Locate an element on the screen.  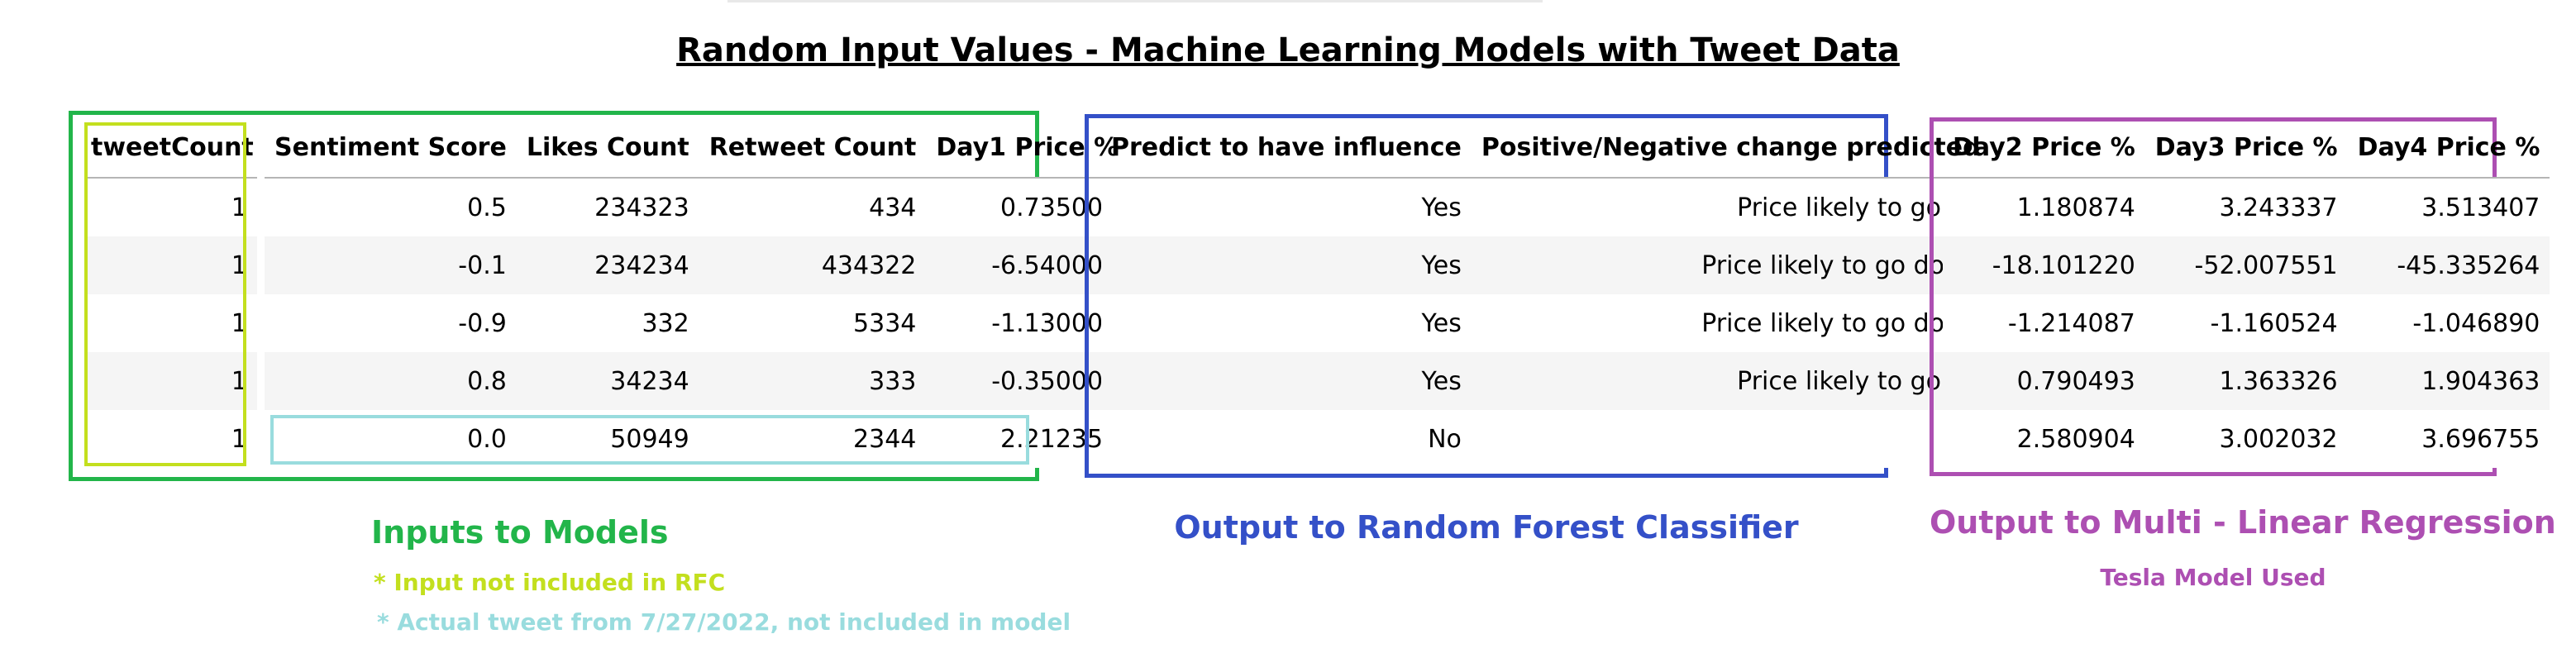
table-cell: 0.8 is located at coordinates (391, 381).